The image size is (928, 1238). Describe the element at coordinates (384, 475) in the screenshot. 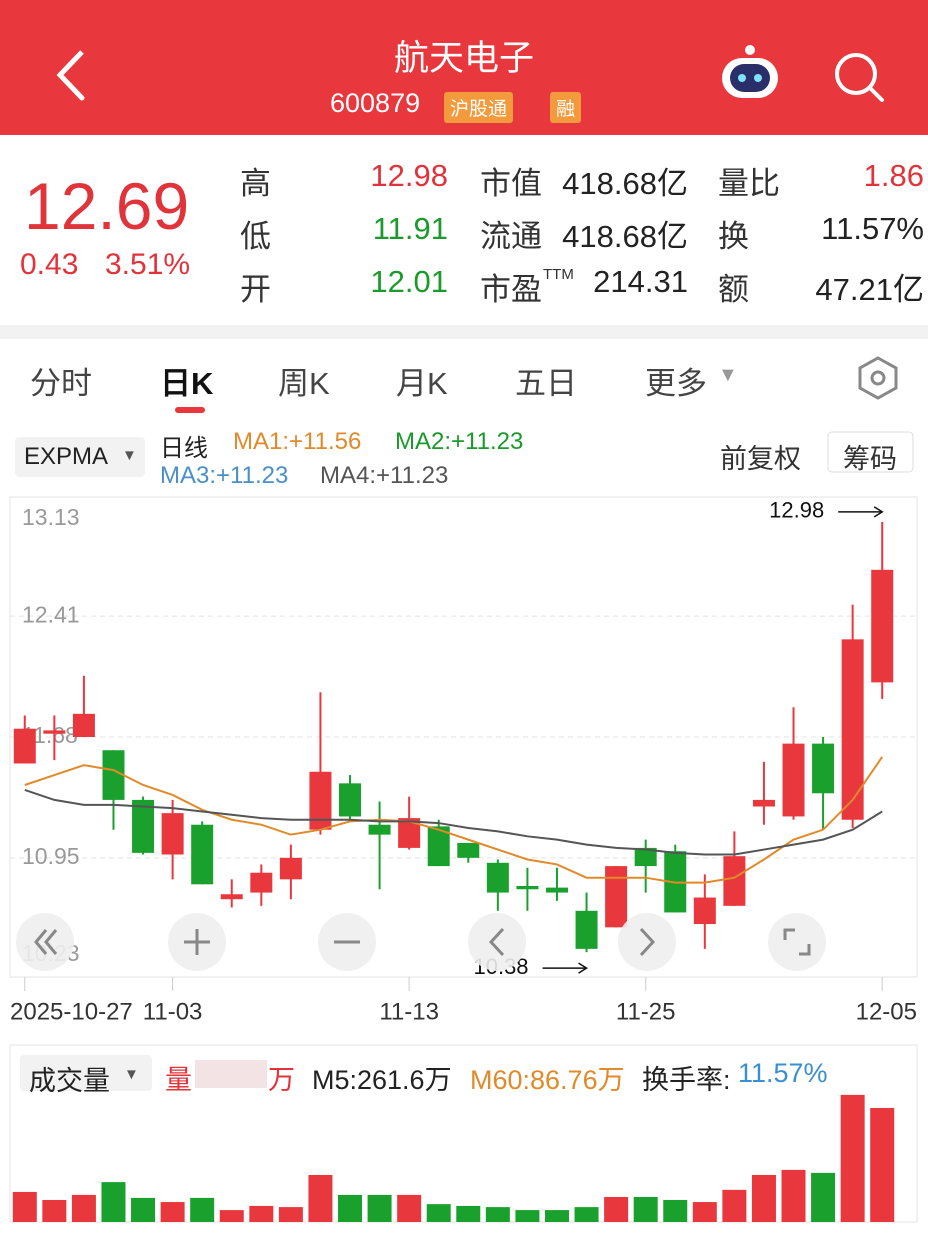

I see `ma-legend: MA4:+11.23` at that location.